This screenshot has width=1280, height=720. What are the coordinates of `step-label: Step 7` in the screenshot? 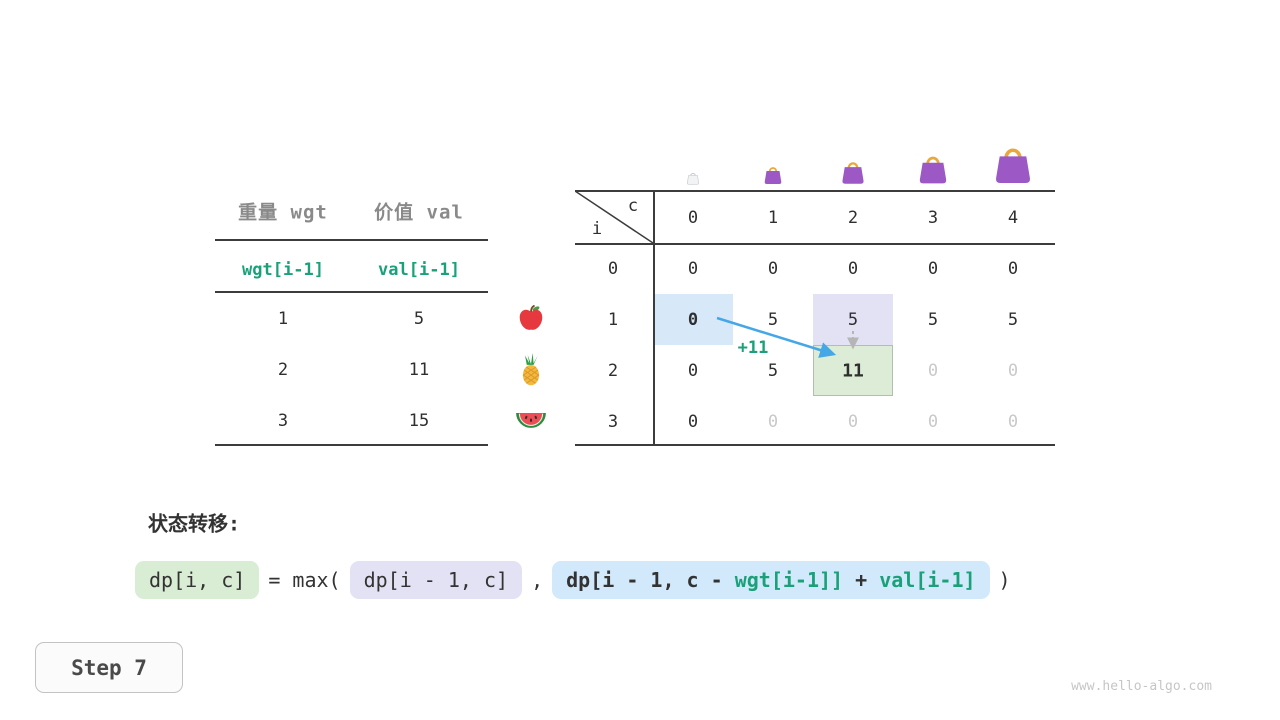 It's located at (109, 667).